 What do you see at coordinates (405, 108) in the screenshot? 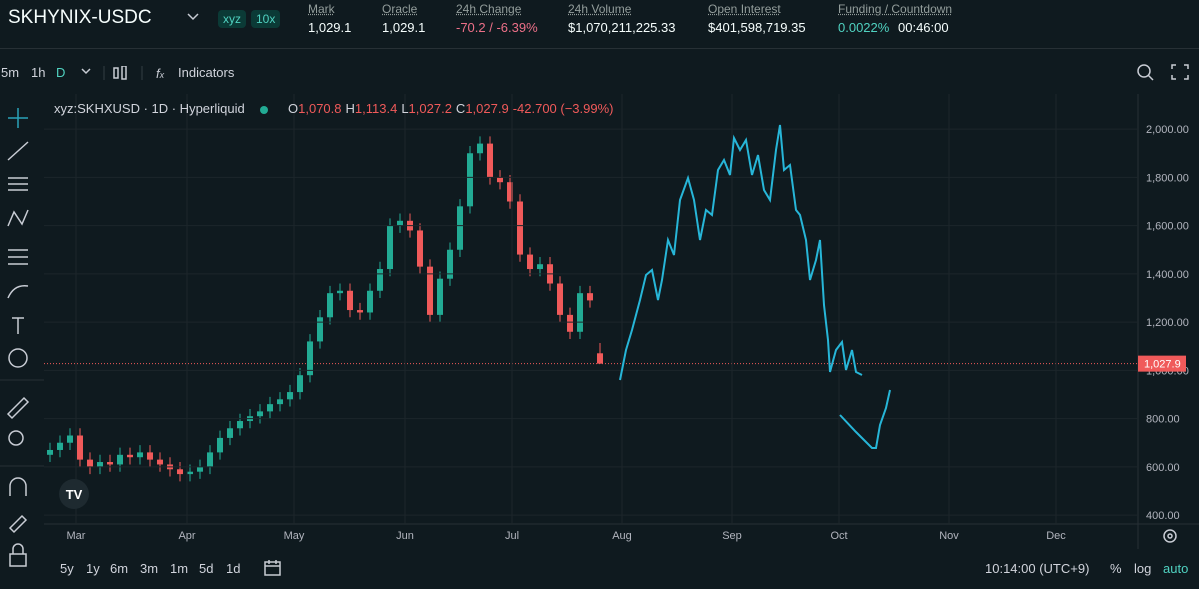
I see `ohlc-key: L` at bounding box center [405, 108].